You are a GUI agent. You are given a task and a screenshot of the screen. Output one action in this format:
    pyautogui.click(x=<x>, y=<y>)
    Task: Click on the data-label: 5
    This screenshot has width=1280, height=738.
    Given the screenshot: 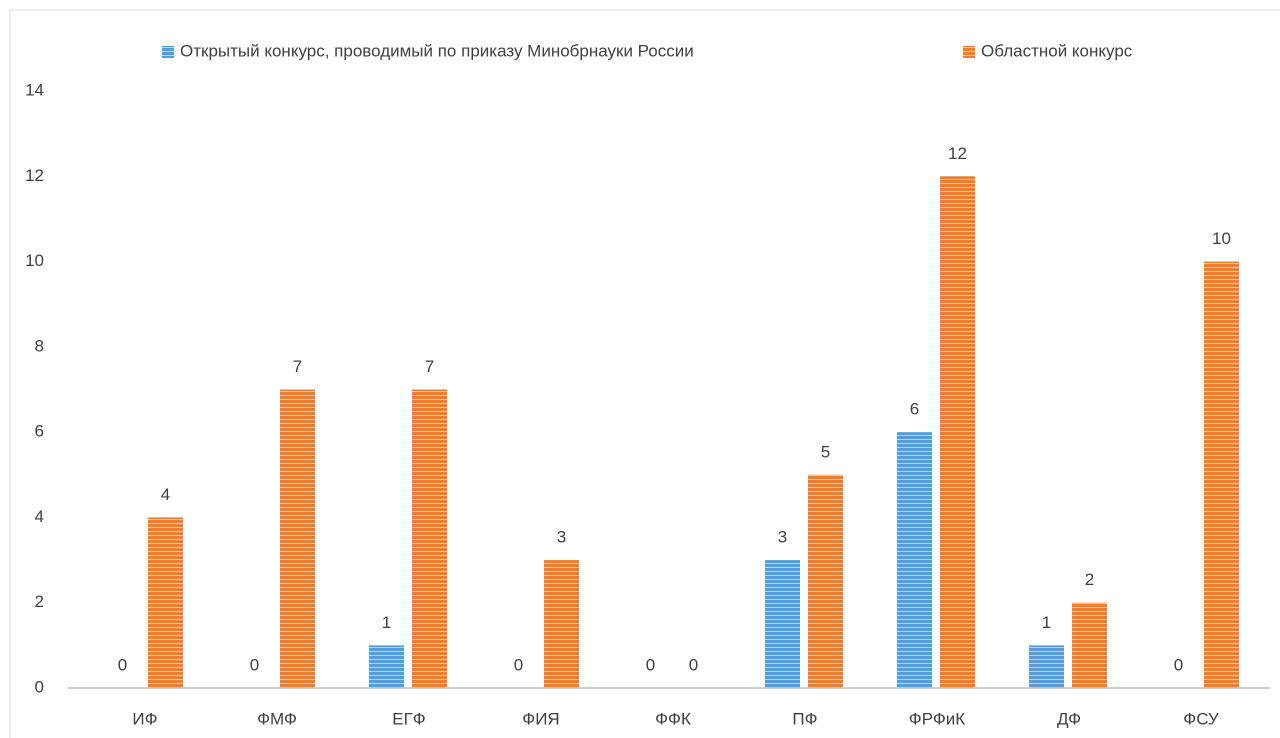 What is the action you would take?
    pyautogui.click(x=825, y=451)
    